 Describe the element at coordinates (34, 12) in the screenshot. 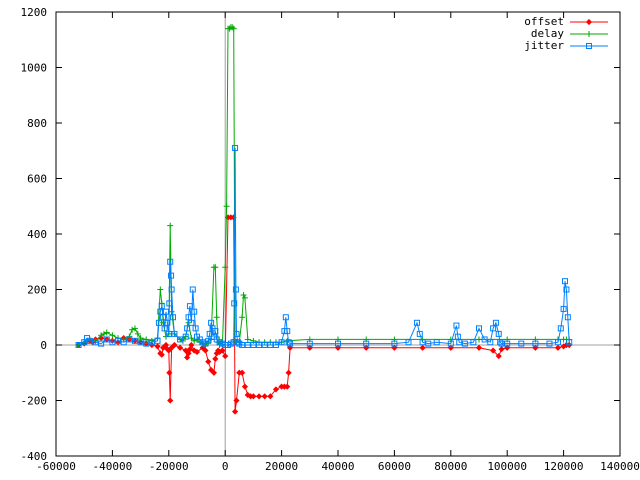

I see `y-tick-label: 1200` at that location.